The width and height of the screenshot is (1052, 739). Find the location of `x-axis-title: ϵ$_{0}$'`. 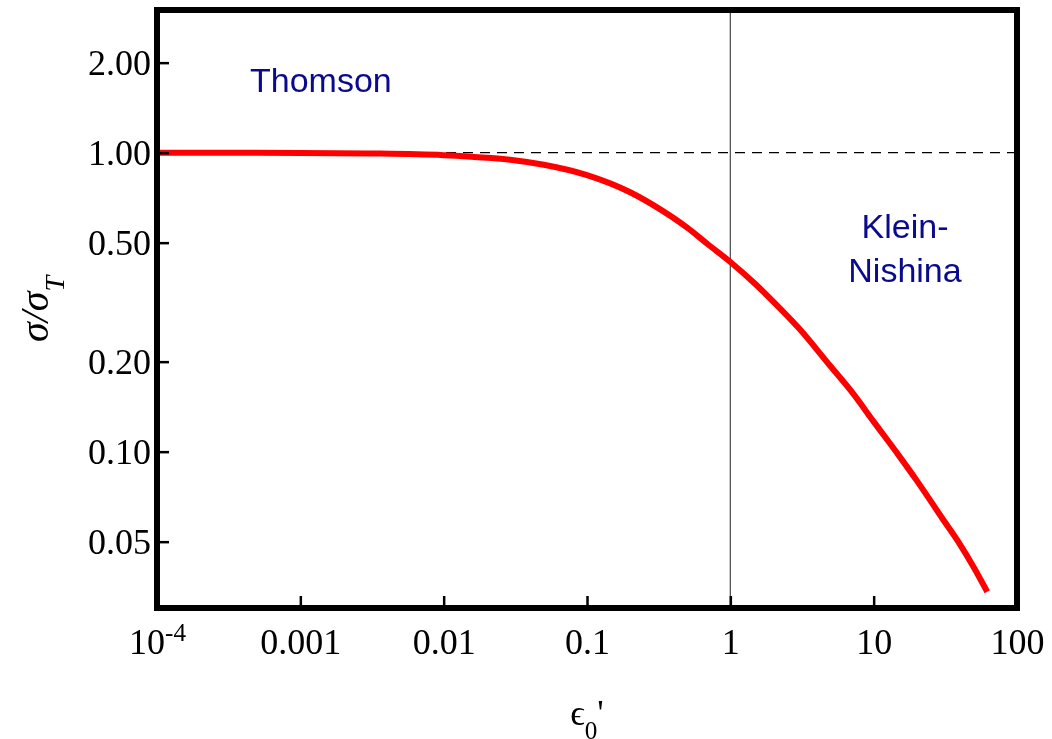

x-axis-title: ϵ$_{0}$' is located at coordinates (587, 716).